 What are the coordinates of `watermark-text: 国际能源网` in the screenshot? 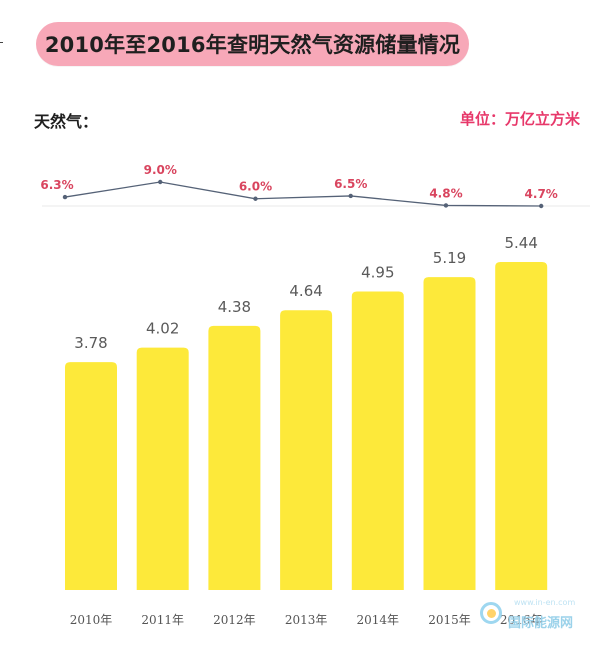 It's located at (541, 623).